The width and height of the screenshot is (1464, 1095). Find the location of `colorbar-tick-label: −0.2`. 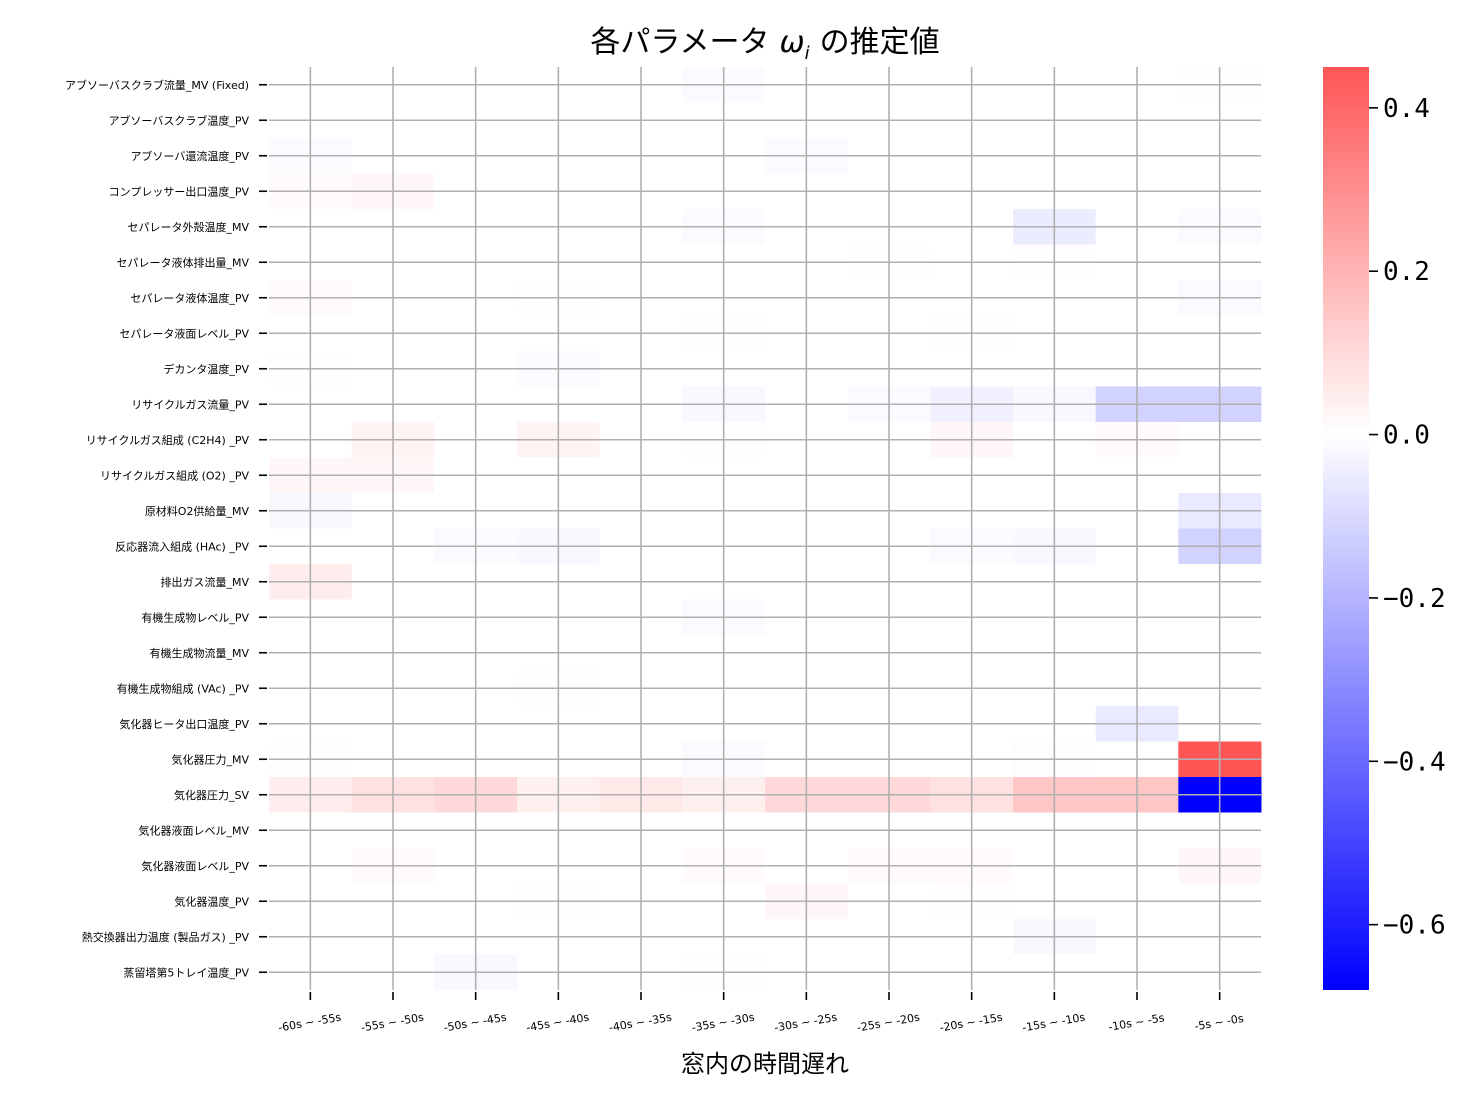

colorbar-tick-label: −0.2 is located at coordinates (1414, 599).